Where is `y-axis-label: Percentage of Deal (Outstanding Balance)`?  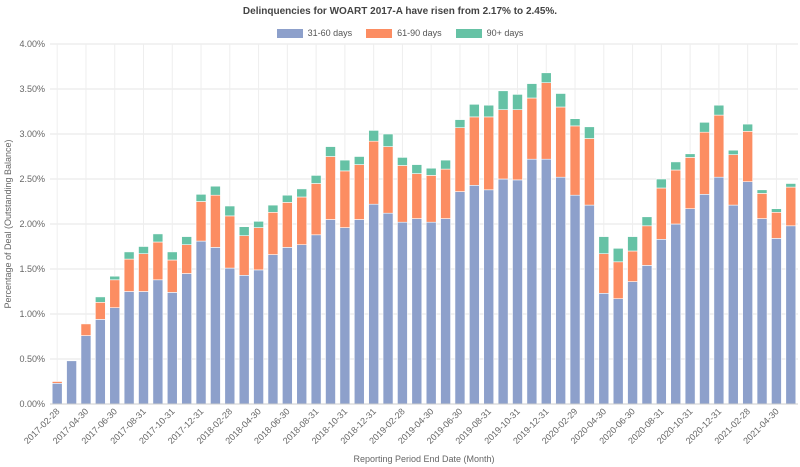 y-axis-label: Percentage of Deal (Outstanding Balance) is located at coordinates (8, 223).